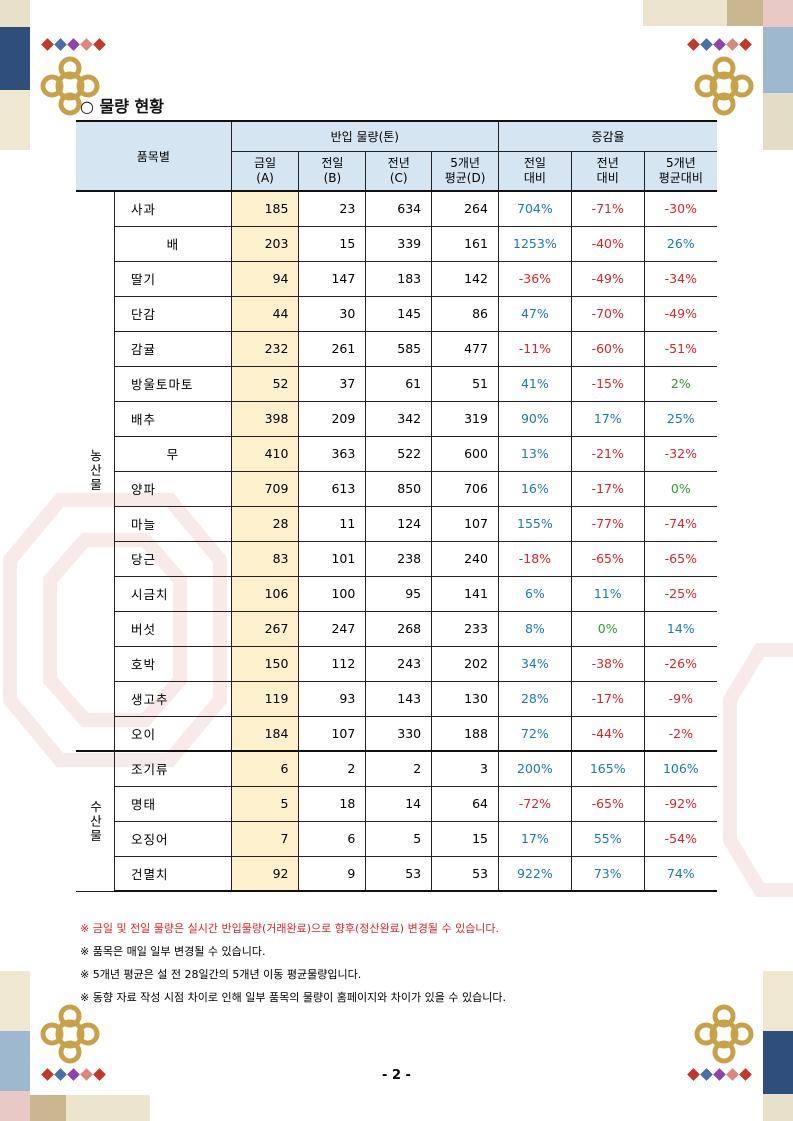 The height and width of the screenshot is (1121, 793). What do you see at coordinates (534, 523) in the screenshot?
I see `rate-cell-r1: 155%` at bounding box center [534, 523].